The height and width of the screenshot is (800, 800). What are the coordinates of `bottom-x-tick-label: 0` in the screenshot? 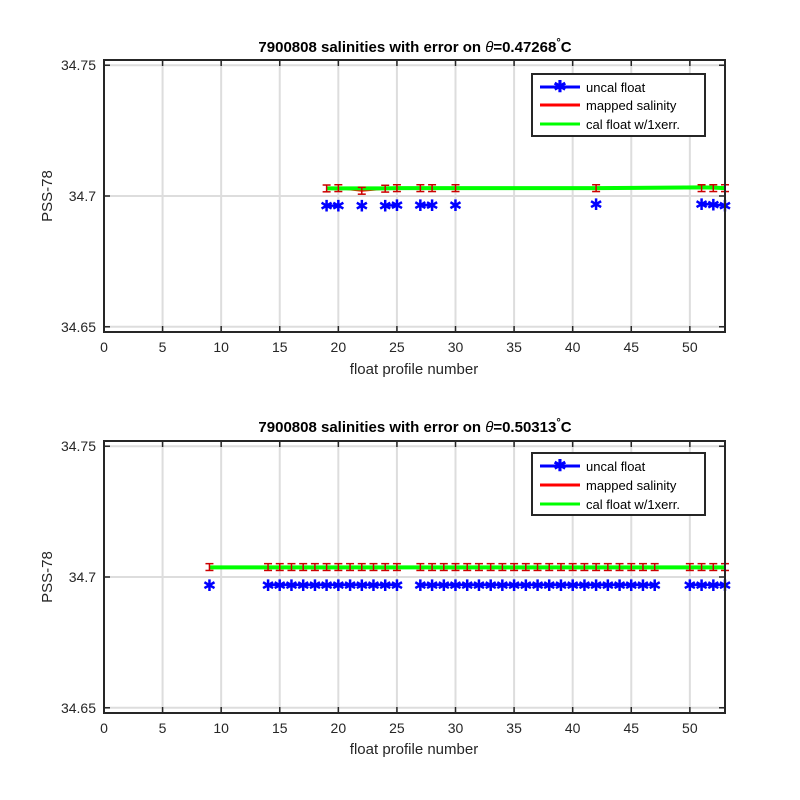 It's located at (104, 728).